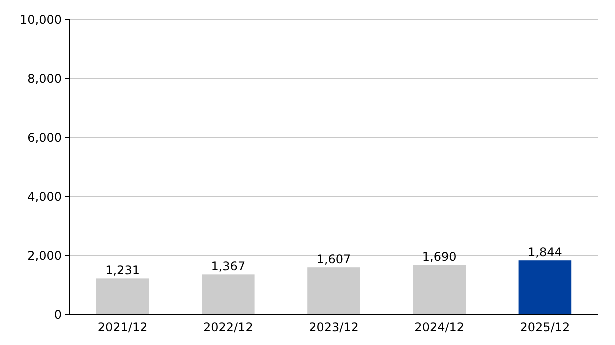  Describe the element at coordinates (545, 327) in the screenshot. I see `x-tick-label: 2025/12` at that location.